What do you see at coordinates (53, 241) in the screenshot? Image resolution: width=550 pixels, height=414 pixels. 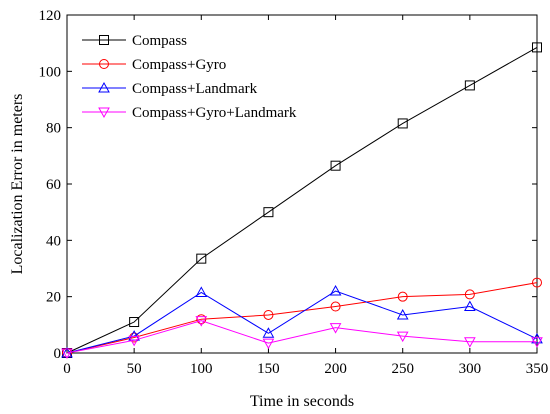 I see `y-tick-label: 40` at bounding box center [53, 241].